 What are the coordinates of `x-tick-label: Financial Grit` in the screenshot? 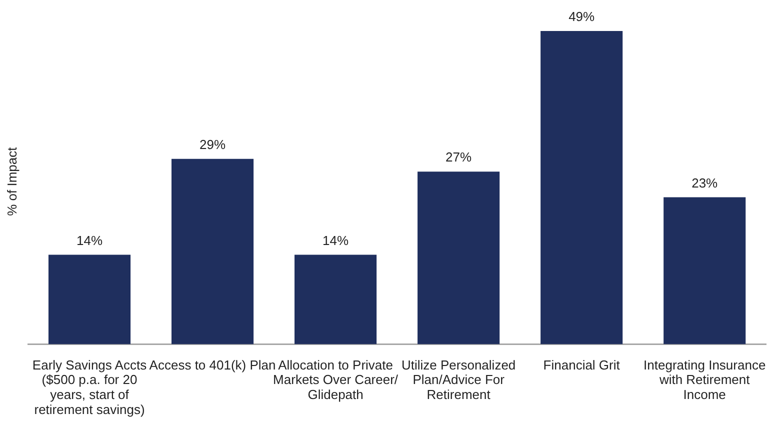 It's located at (581, 364).